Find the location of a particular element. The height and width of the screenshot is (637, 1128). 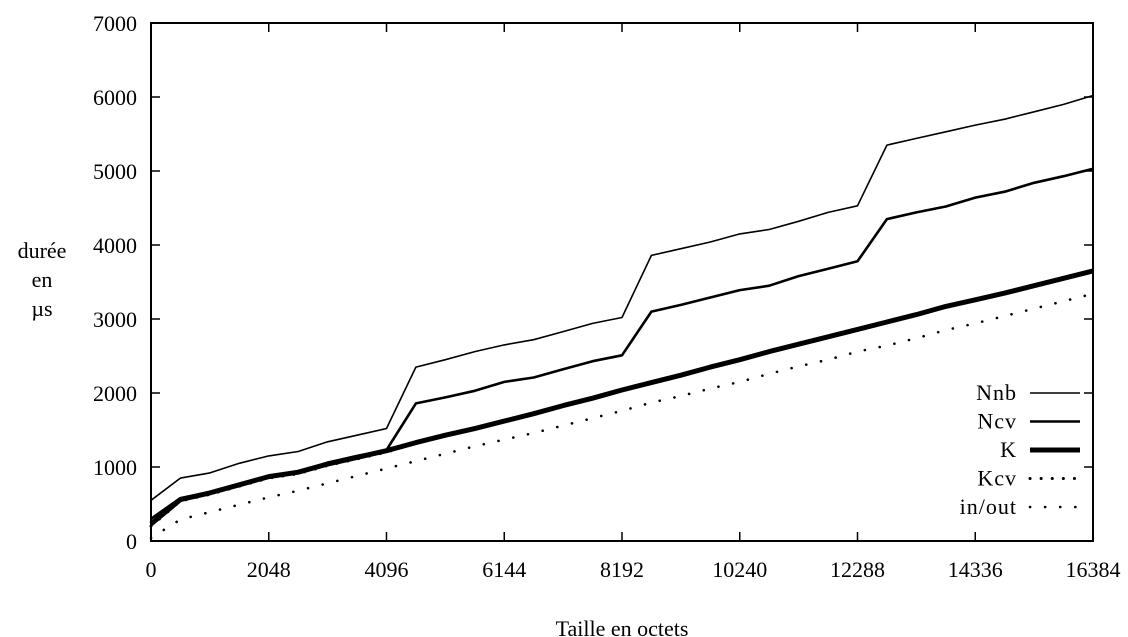

x-tick-label: 8192 is located at coordinates (622, 569).